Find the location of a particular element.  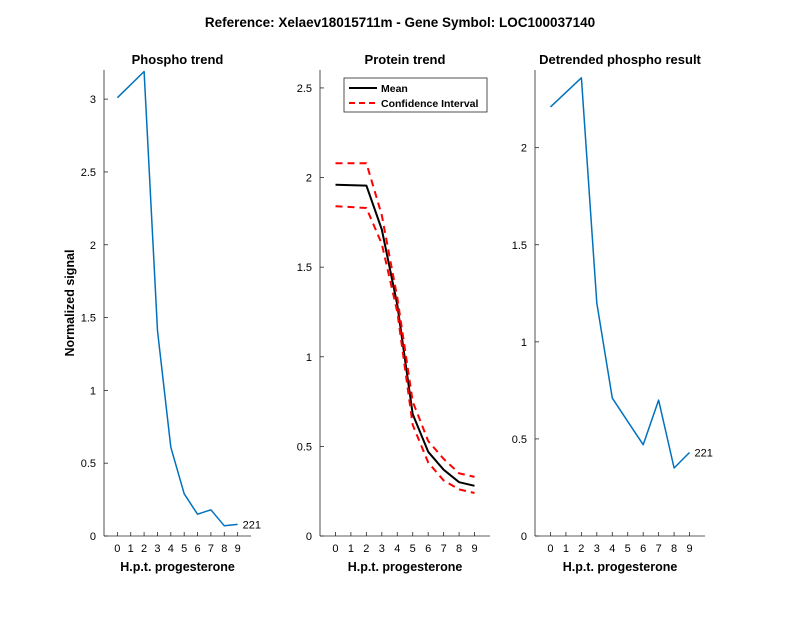

y-tick-label: 3 is located at coordinates (93, 100).